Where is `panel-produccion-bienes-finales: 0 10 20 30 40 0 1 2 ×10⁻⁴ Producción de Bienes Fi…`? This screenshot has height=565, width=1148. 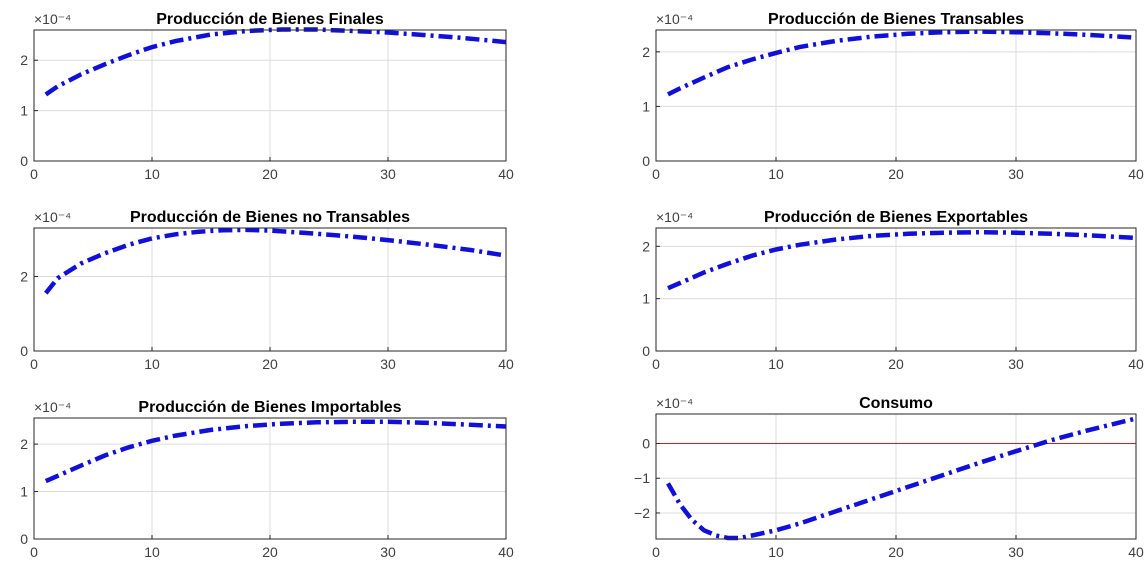
panel-produccion-bienes-finales: 0 10 20 30 40 0 1 2 ×10⁻⁴ Producción de Bienes Fi… is located at coordinates (267, 96).